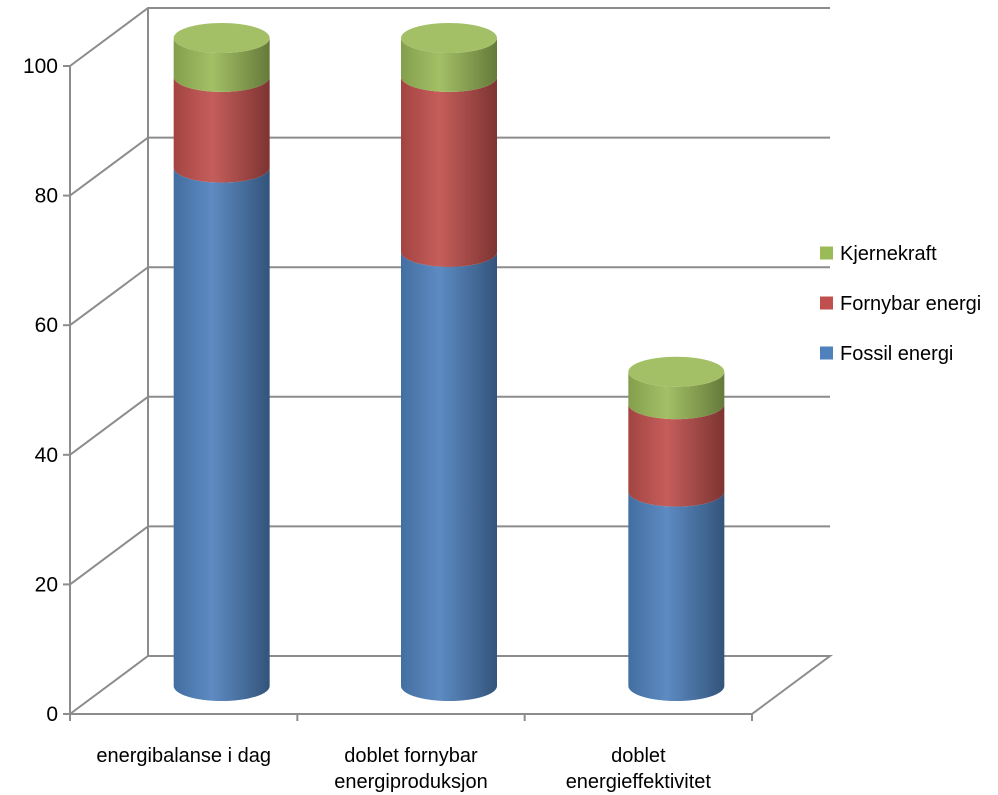 Image resolution: width=998 pixels, height=795 pixels. I want to click on y-tick-label: 60, so click(46, 325).